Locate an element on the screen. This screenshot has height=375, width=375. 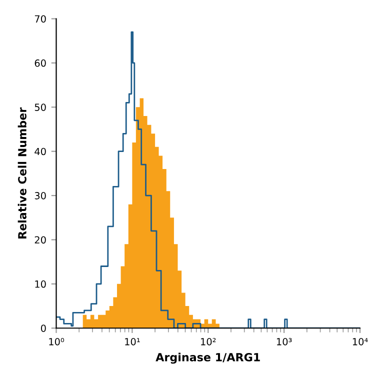
x-tick-label: 10¹ is located at coordinates (132, 342).